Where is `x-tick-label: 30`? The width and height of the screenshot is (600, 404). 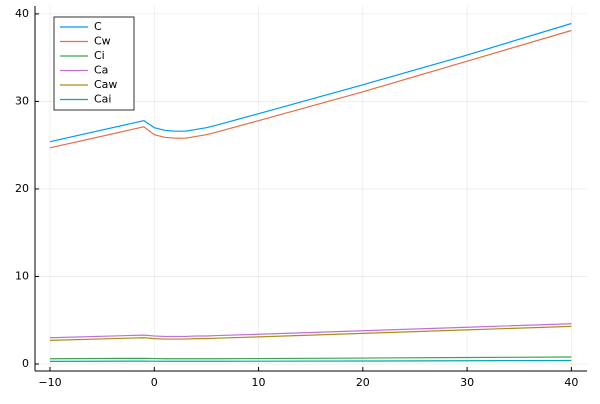 x-tick-label: 30 is located at coordinates (467, 382).